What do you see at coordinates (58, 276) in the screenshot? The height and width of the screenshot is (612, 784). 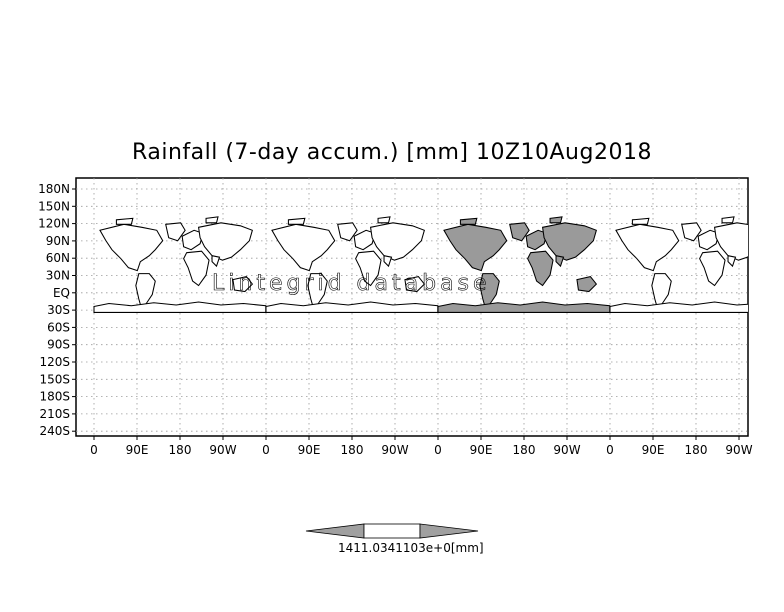 I see `lat-tick-label: 30N` at bounding box center [58, 276].